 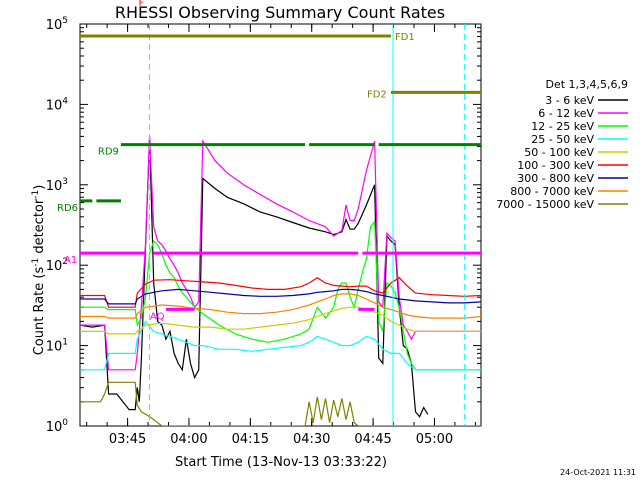 What do you see at coordinates (108, 152) in the screenshot?
I see `flag-label-rd9: RD9` at bounding box center [108, 152].